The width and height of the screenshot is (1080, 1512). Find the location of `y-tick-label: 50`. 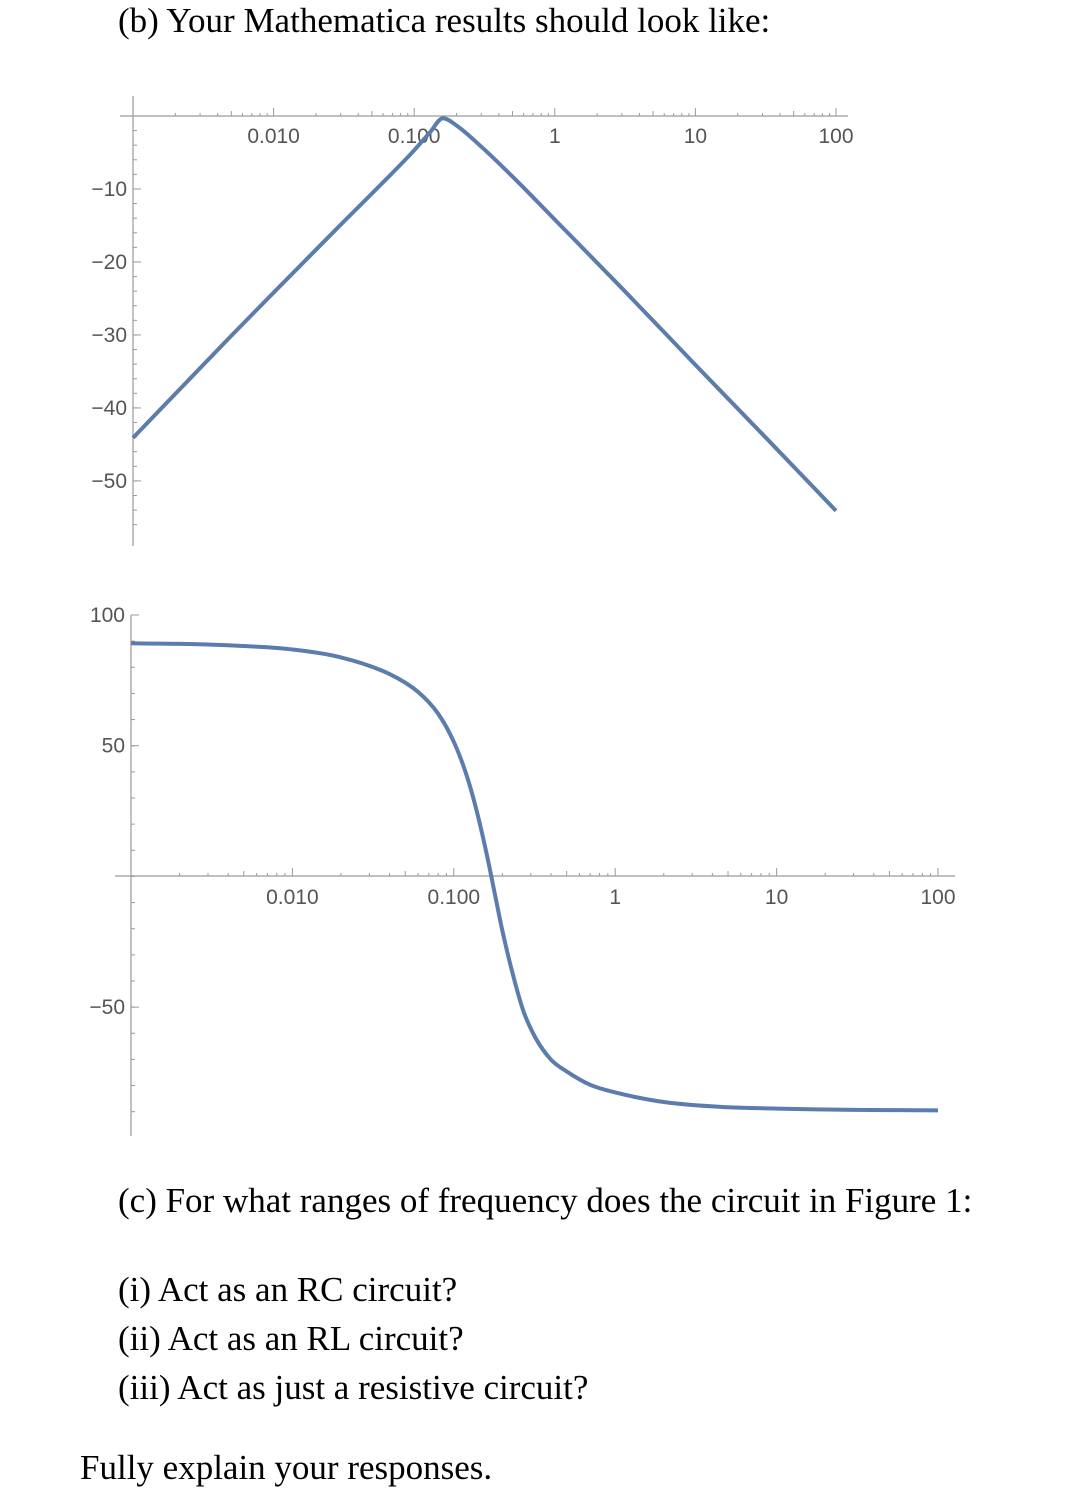

y-tick-label: 50 is located at coordinates (113, 746).